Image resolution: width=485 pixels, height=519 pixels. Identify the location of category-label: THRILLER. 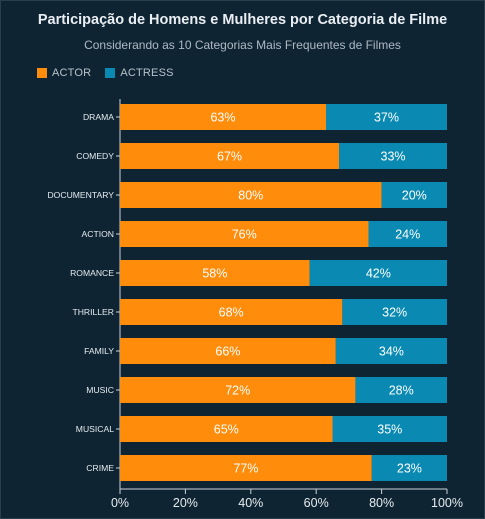
(93, 312).